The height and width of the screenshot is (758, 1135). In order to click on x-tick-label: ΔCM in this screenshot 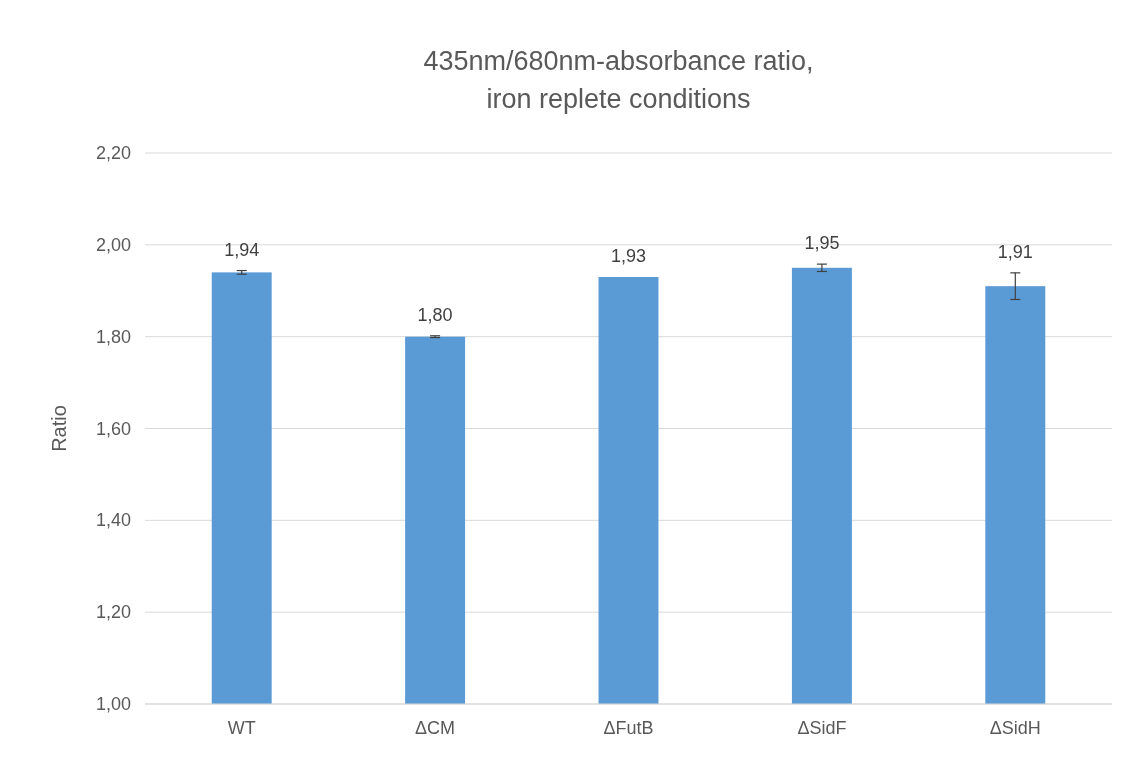, I will do `click(435, 728)`.